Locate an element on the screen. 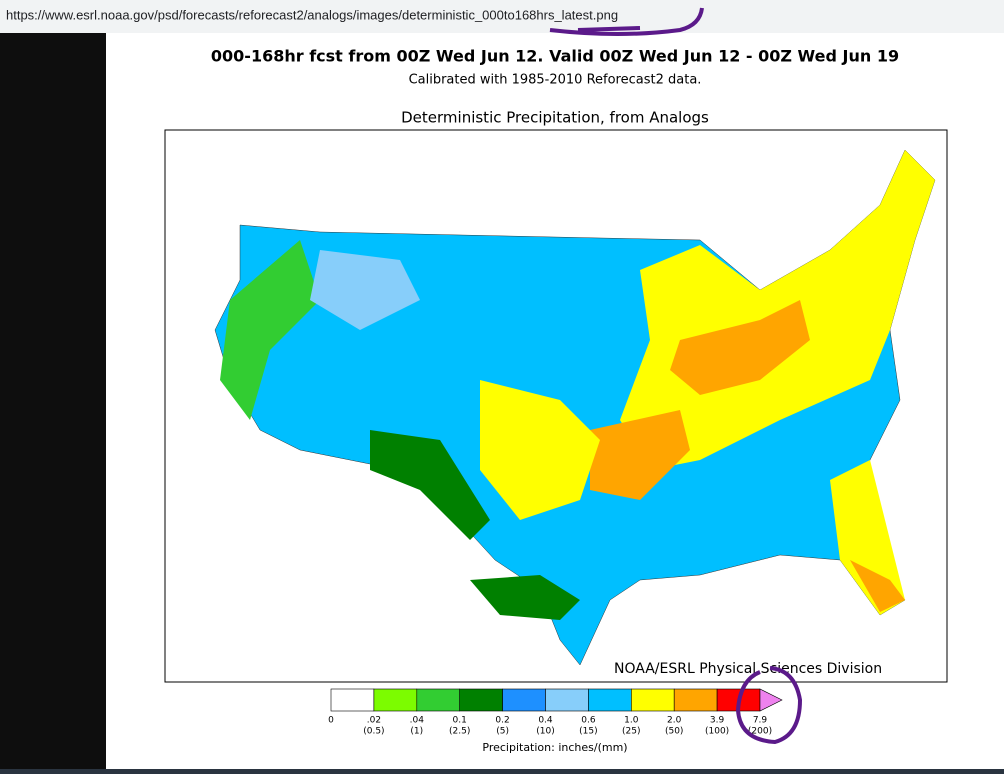  colorbar-tick-mm: (25) is located at coordinates (631, 732).